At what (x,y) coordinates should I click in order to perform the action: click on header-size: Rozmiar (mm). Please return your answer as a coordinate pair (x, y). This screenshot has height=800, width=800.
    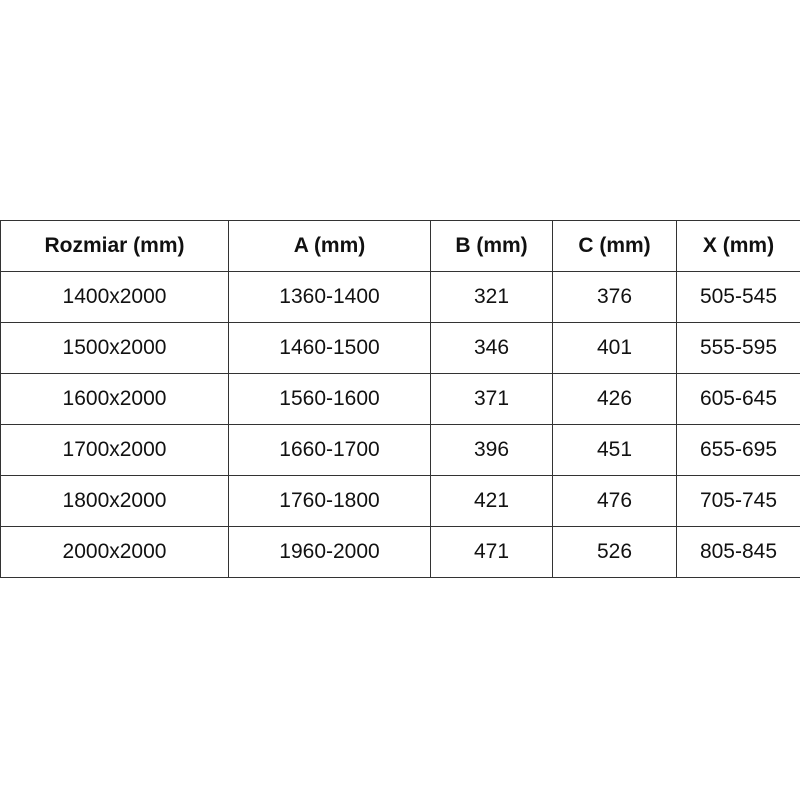
    Looking at the image, I should click on (114, 246).